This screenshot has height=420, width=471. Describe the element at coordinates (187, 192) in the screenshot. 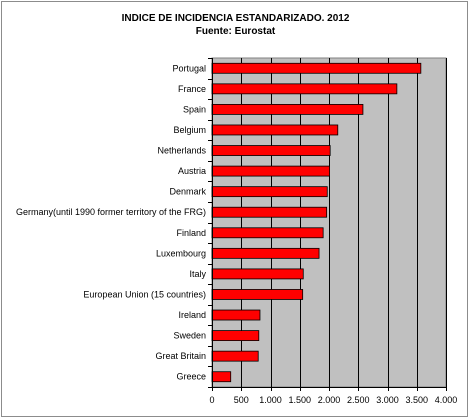

I see `y-tick-label: Denmark` at that location.